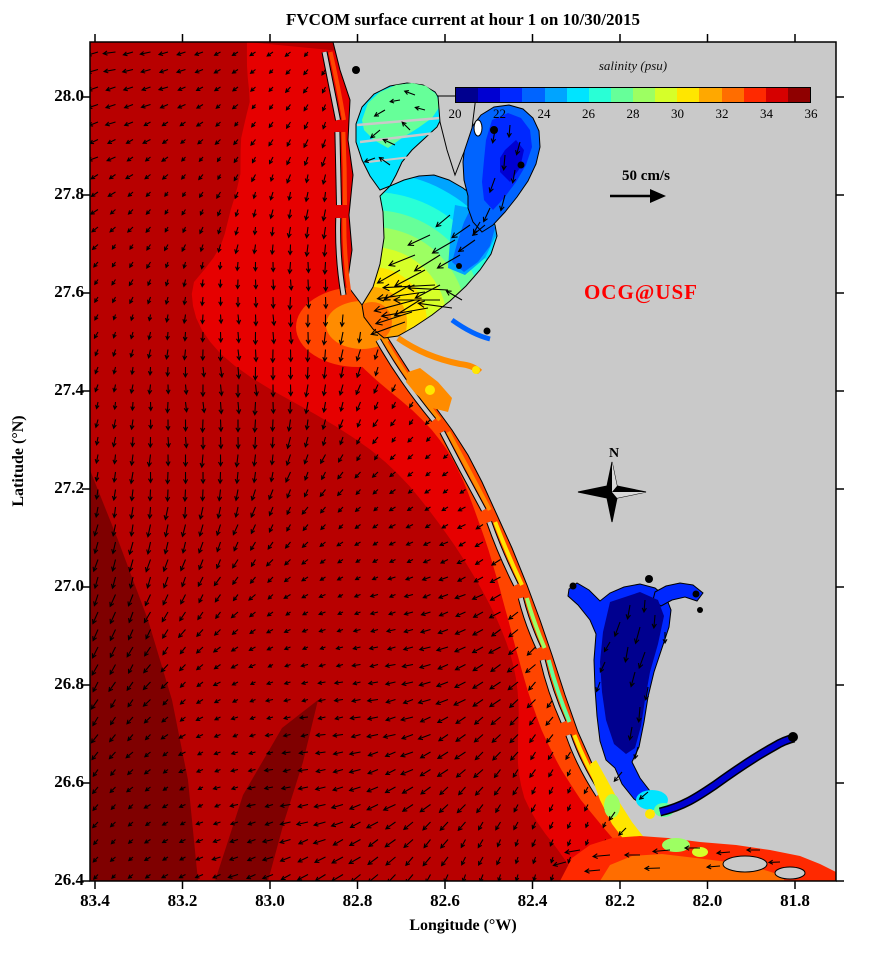  Describe the element at coordinates (69, 193) in the screenshot. I see `y-tick-label: 27.8` at that location.